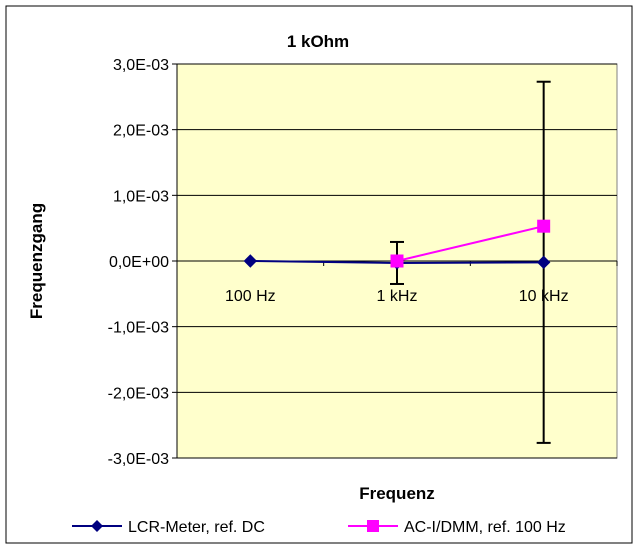 Image resolution: width=638 pixels, height=549 pixels. What do you see at coordinates (250, 296) in the screenshot?
I see `x-tick-label: 100 Hz` at bounding box center [250, 296].